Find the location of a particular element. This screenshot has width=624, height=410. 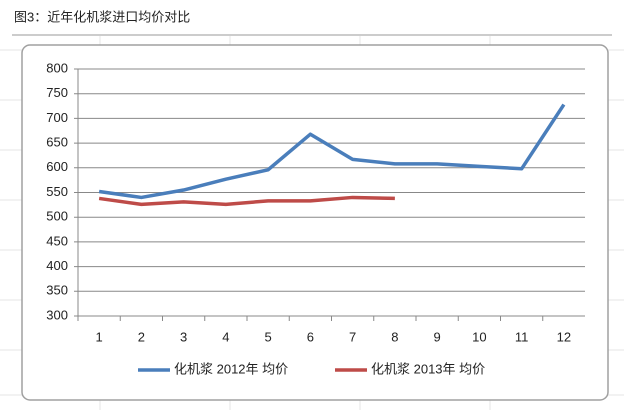

x-tick-label: 4 is located at coordinates (225, 336).